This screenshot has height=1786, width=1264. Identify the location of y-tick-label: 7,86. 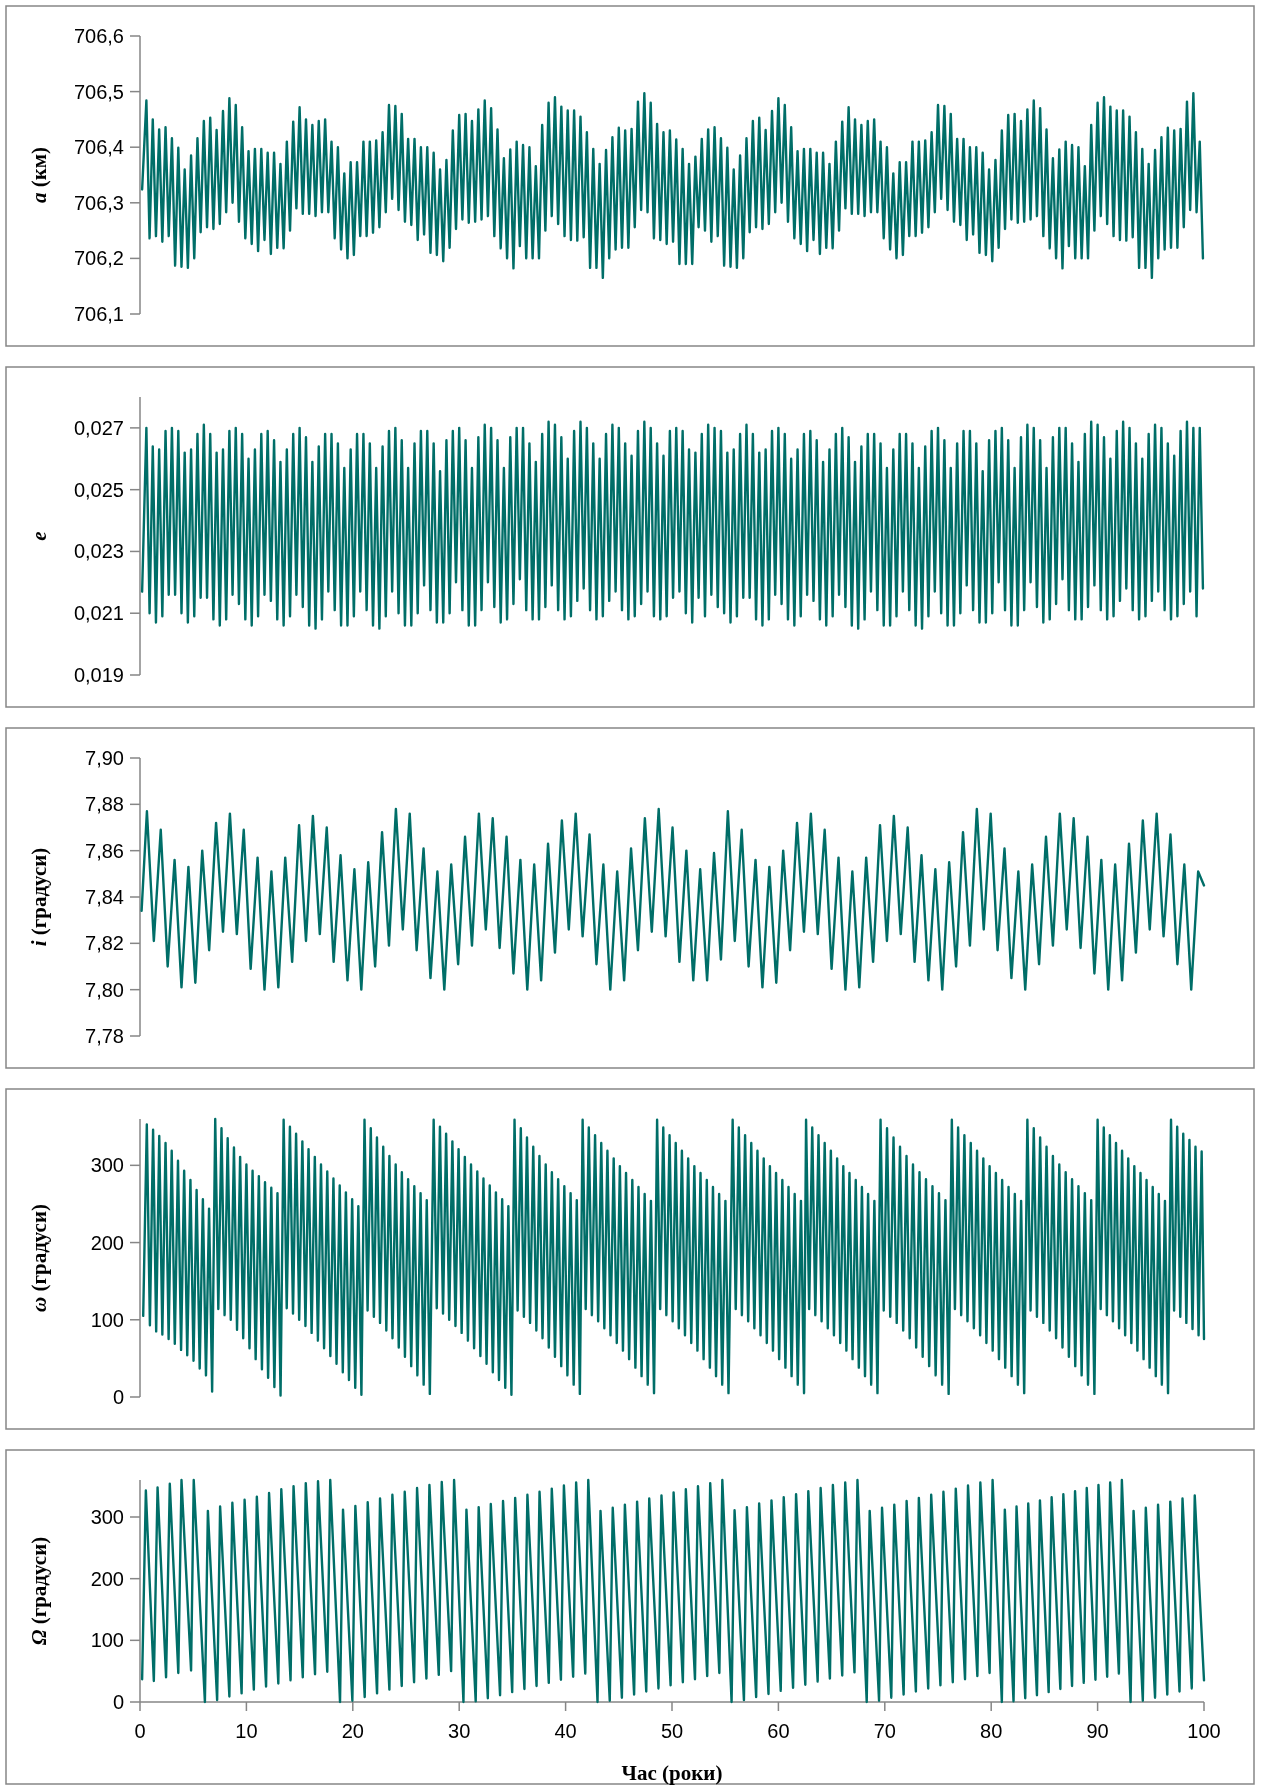
(104, 850).